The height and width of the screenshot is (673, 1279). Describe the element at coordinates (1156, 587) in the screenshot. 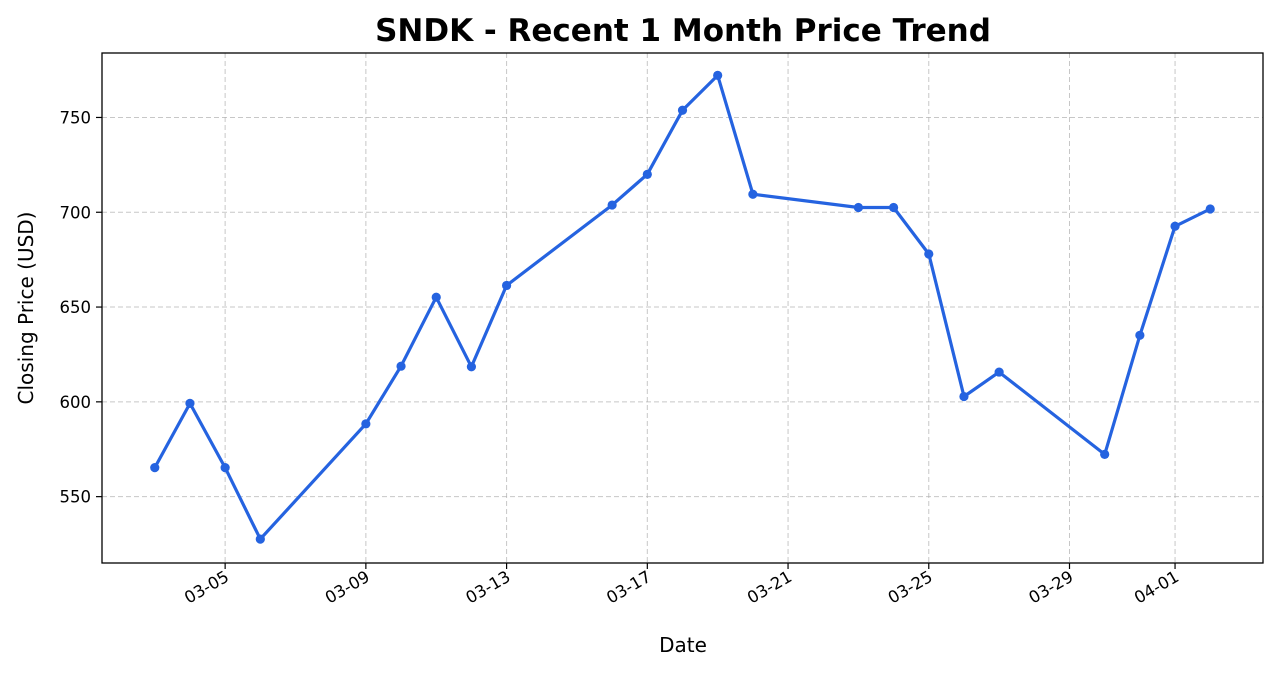

I see `x-tick-label: 04-01` at that location.